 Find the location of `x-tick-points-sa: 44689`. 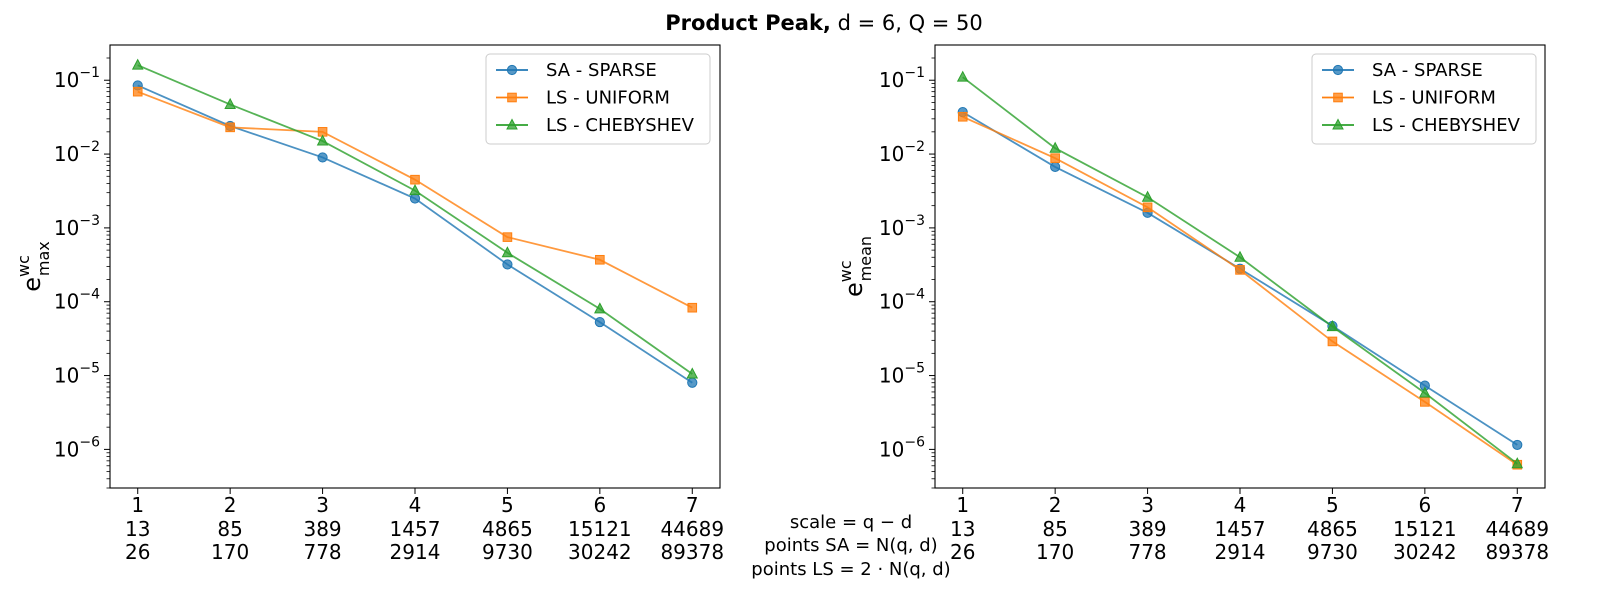

x-tick-points-sa: 44689 is located at coordinates (1517, 529).